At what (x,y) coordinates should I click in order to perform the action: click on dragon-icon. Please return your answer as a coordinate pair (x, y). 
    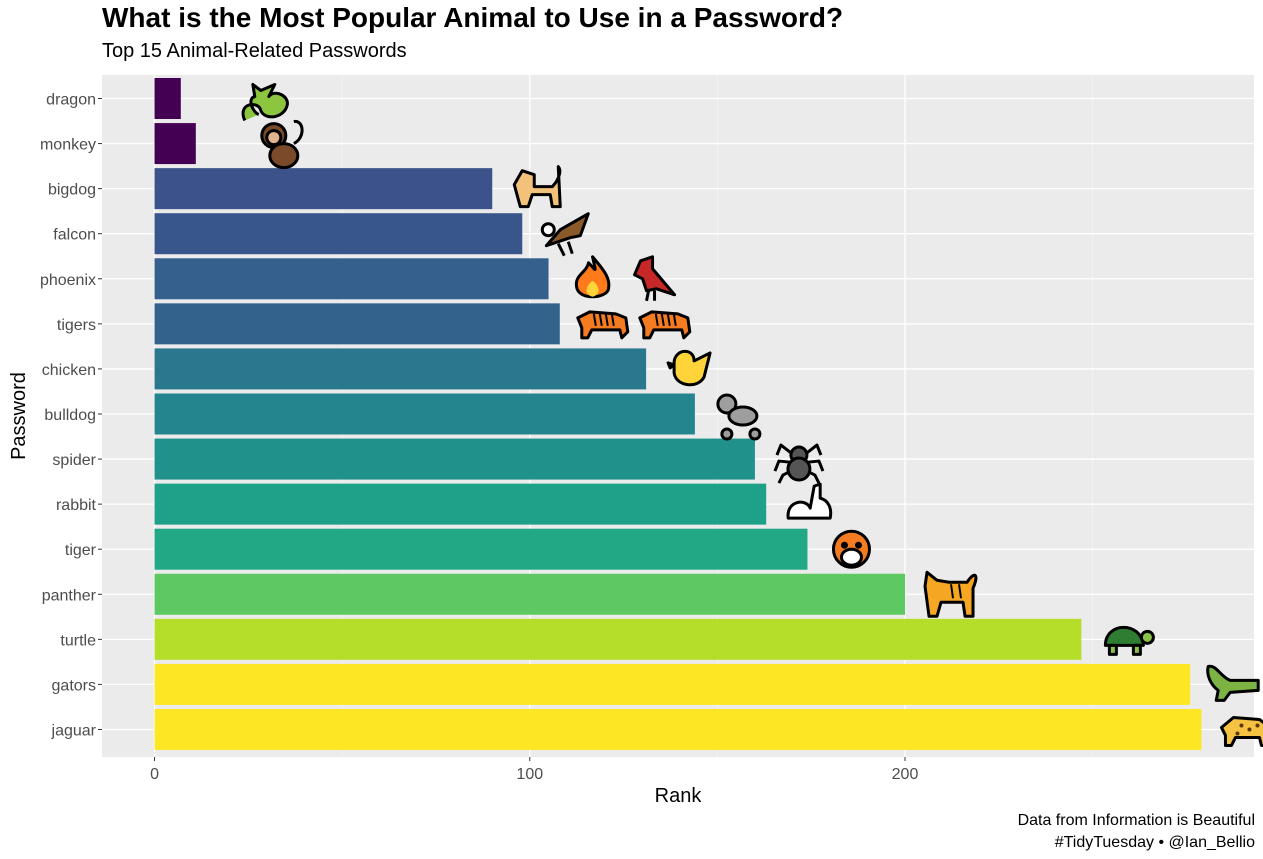
    Looking at the image, I should click on (265, 102).